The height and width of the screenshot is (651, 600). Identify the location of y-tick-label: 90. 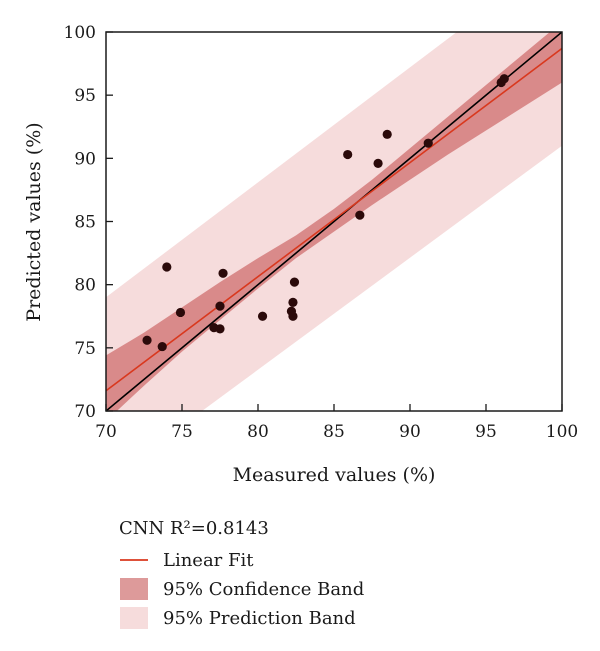
(85, 159).